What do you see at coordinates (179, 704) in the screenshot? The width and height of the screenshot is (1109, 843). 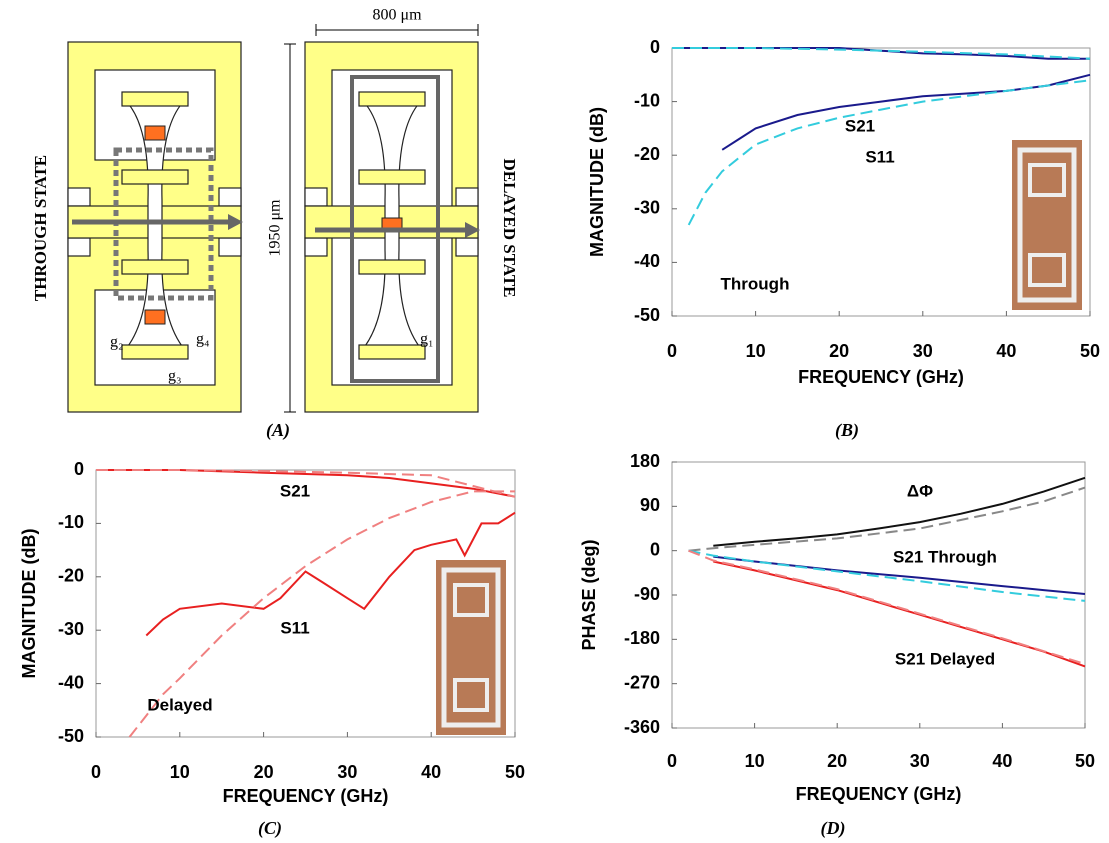 I see `annotation: Delayed` at bounding box center [179, 704].